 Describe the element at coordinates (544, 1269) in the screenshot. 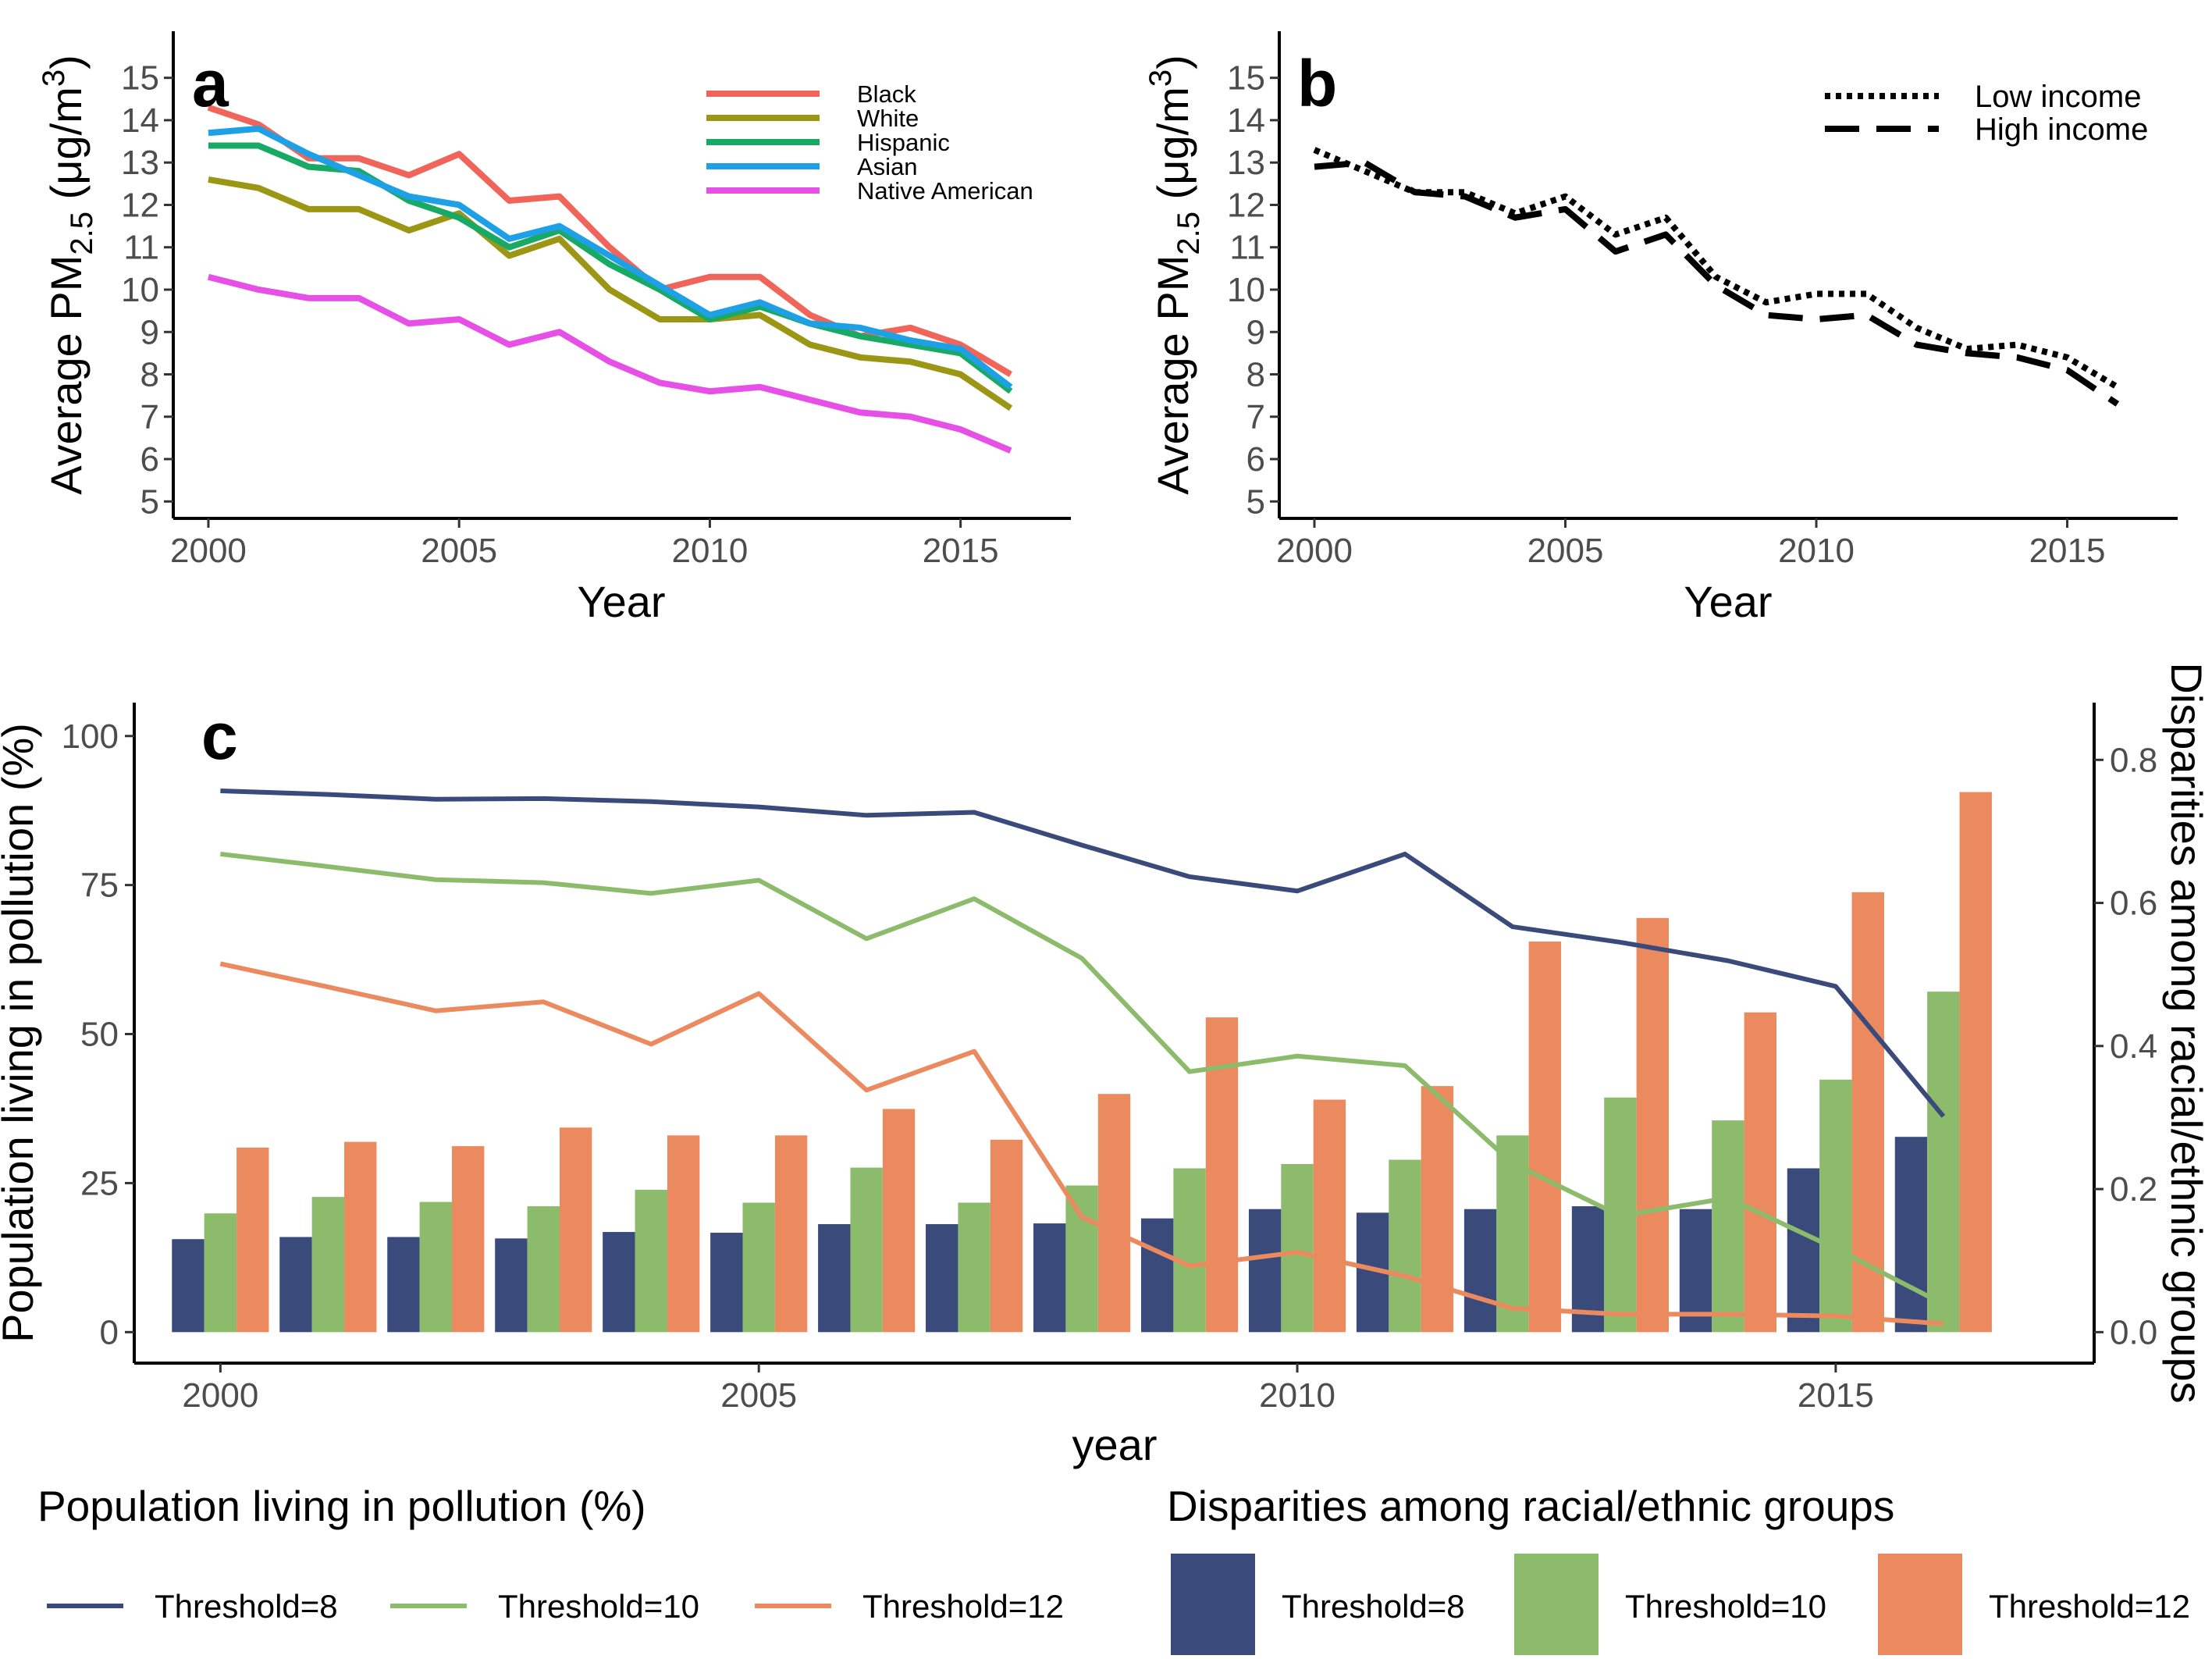

I see `bar-threshold-10-2003` at that location.